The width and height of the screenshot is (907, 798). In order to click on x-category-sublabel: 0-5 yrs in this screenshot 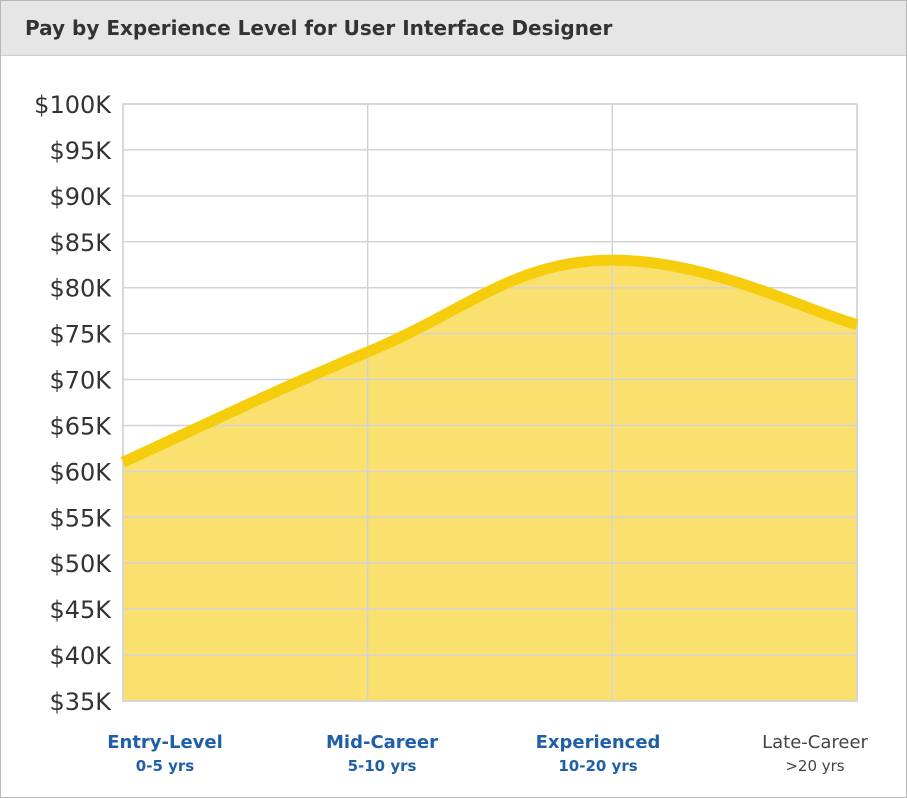, I will do `click(165, 766)`.